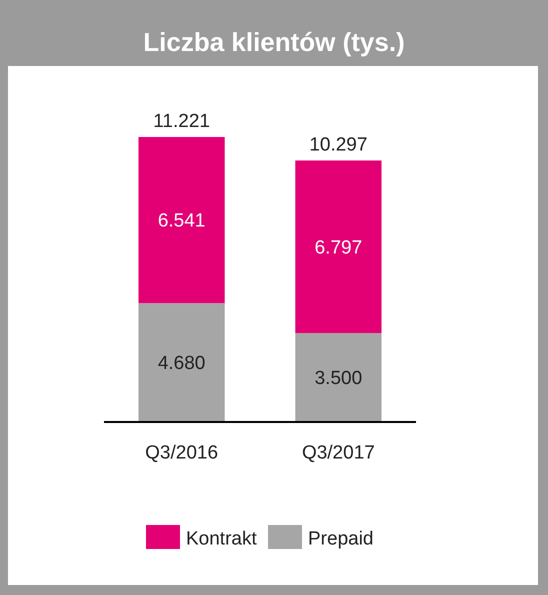 The image size is (548, 595). What do you see at coordinates (341, 539) in the screenshot?
I see `legend-label: Prepaid` at bounding box center [341, 539].